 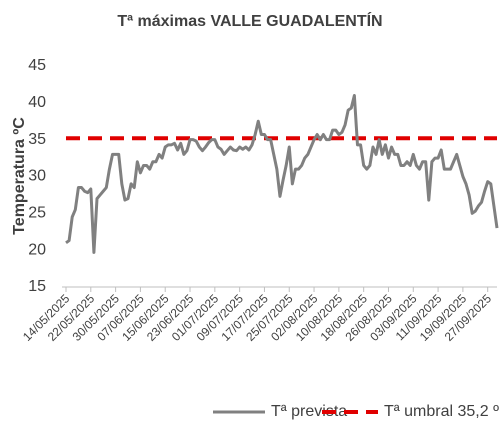 I want to click on y-tick-label: 40, so click(x=37, y=102).